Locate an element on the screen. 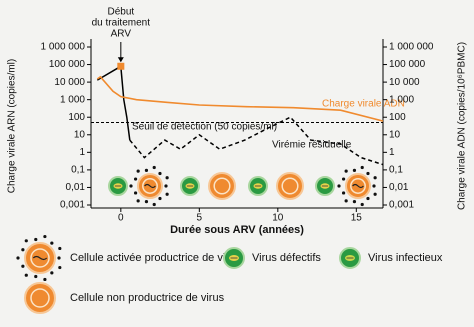 The width and height of the screenshot is (474, 327). annotation: Début is located at coordinates (120, 12).